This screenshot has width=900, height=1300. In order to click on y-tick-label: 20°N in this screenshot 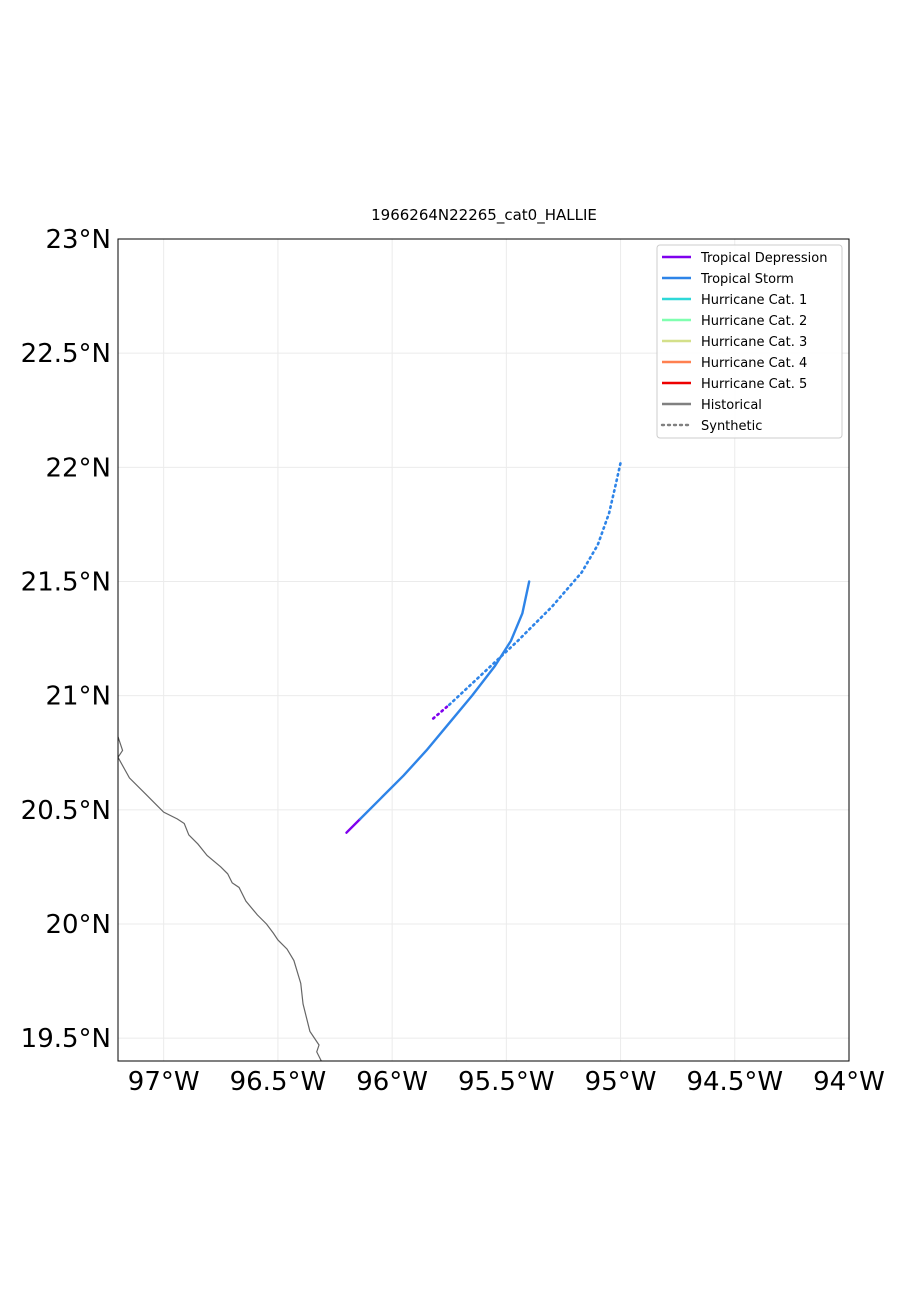, I will do `click(78, 925)`.